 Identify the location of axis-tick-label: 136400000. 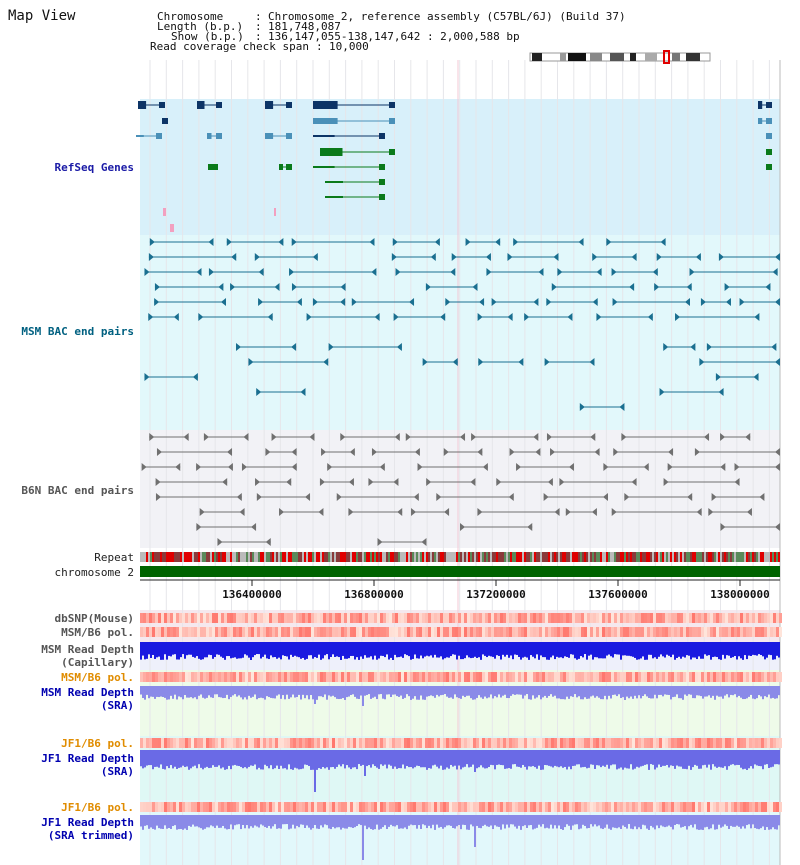
(252, 594).